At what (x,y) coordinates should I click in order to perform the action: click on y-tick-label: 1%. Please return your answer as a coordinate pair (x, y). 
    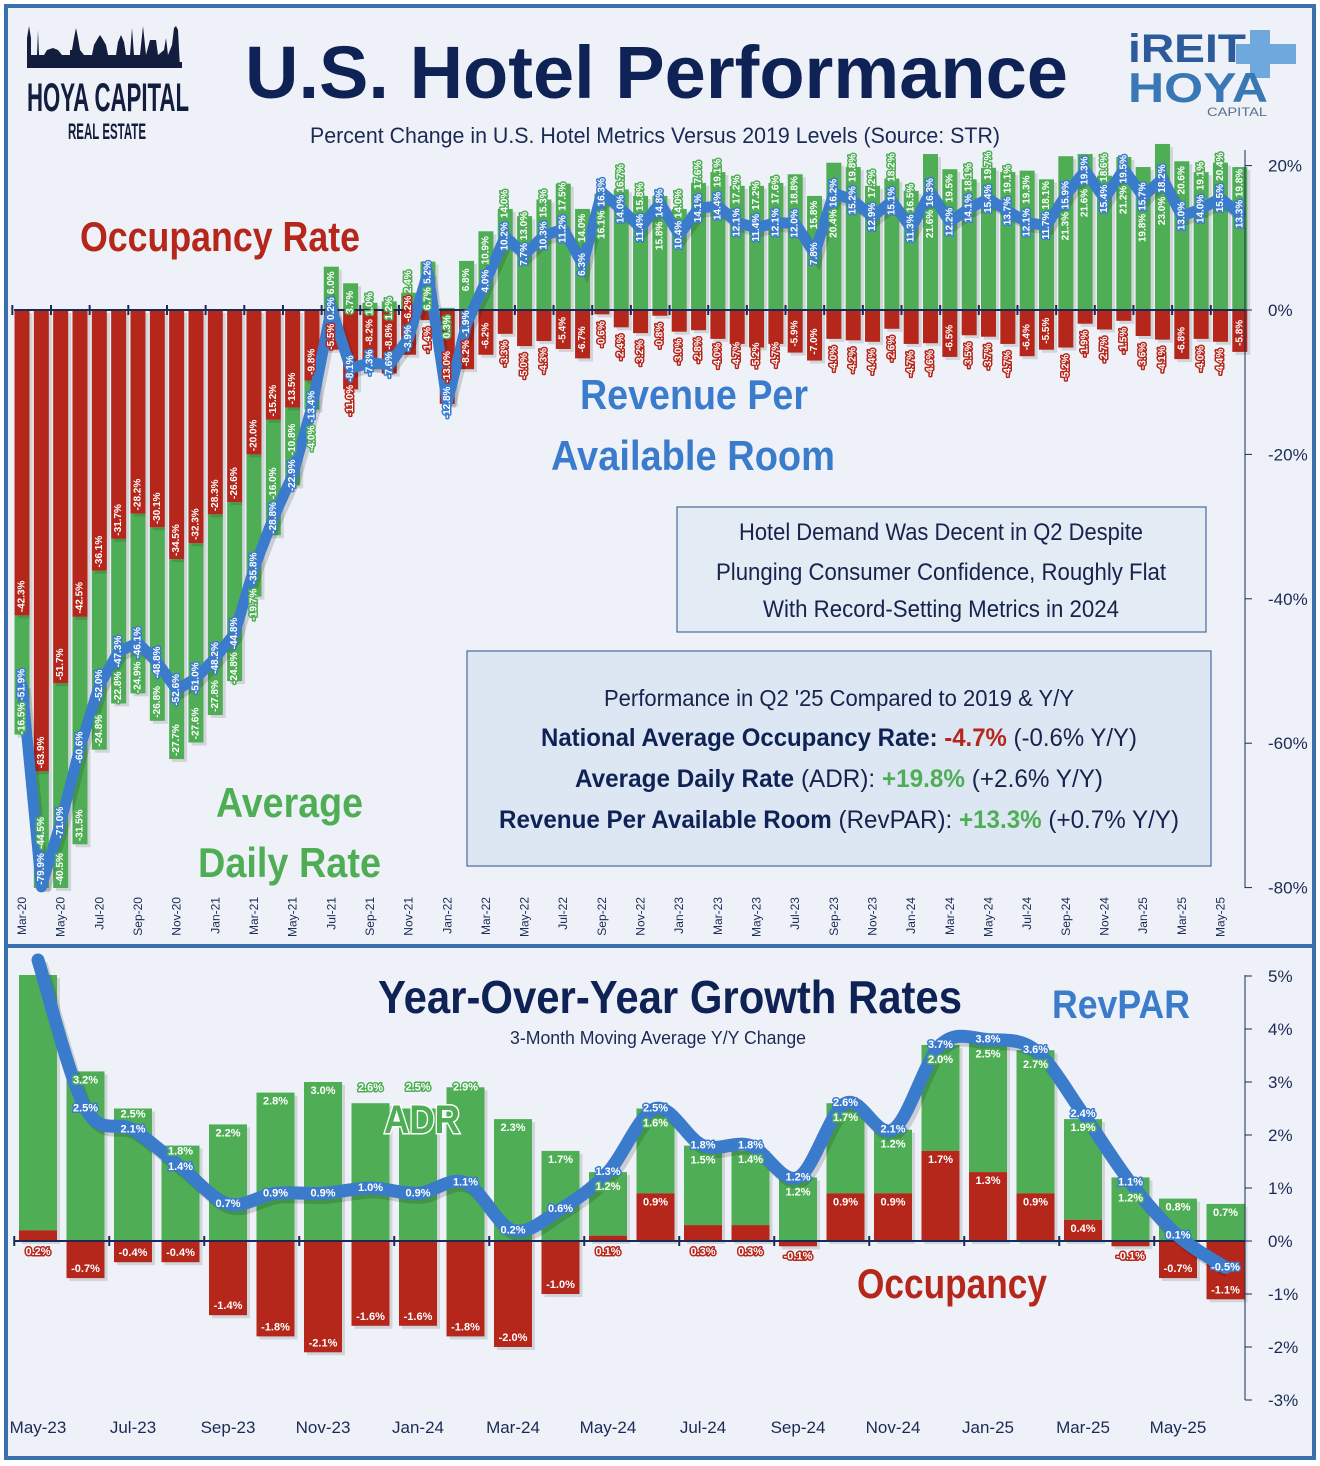
    Looking at the image, I should click on (1280, 1188).